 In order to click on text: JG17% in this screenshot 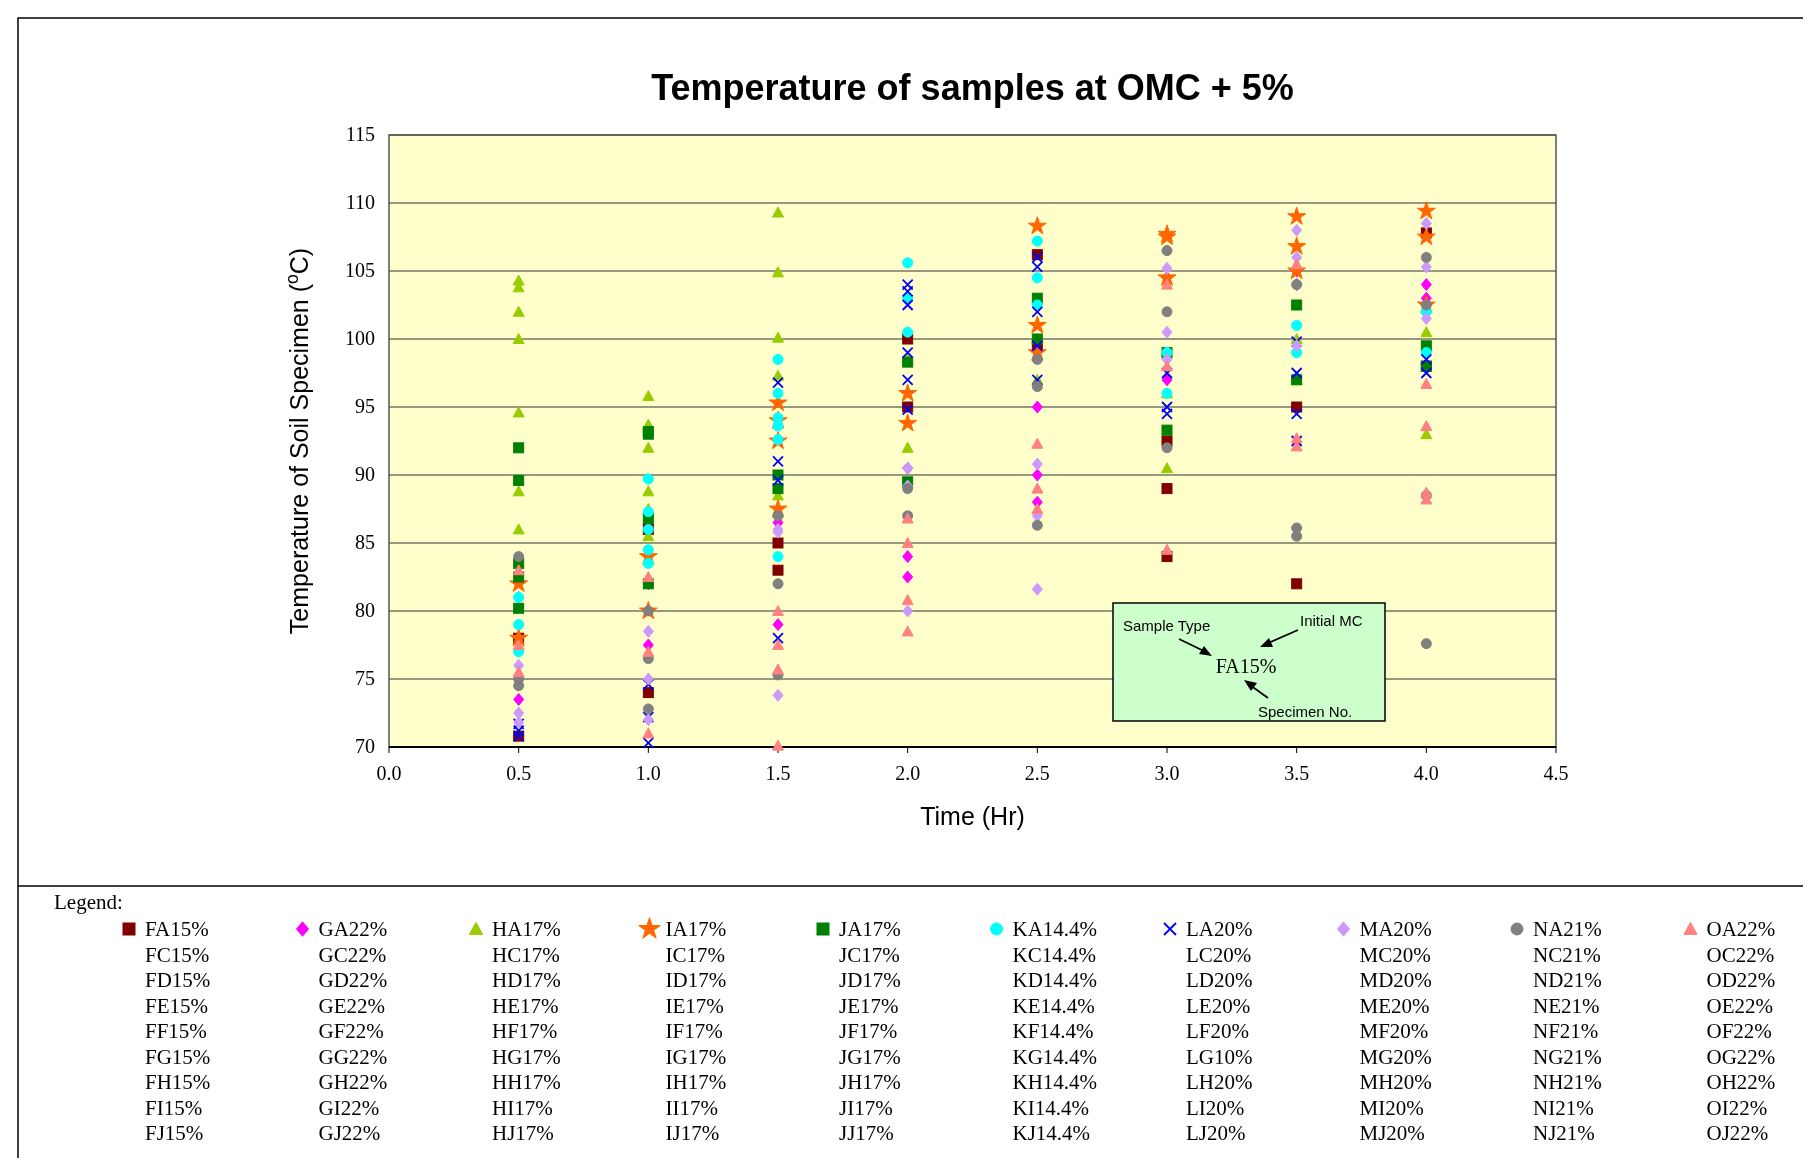, I will do `click(870, 1056)`.